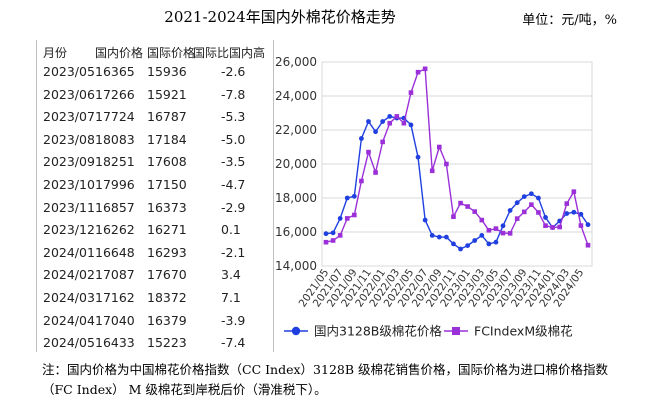 This screenshot has width=647, height=408. I want to click on cell-domestic: 16857, so click(115, 207).